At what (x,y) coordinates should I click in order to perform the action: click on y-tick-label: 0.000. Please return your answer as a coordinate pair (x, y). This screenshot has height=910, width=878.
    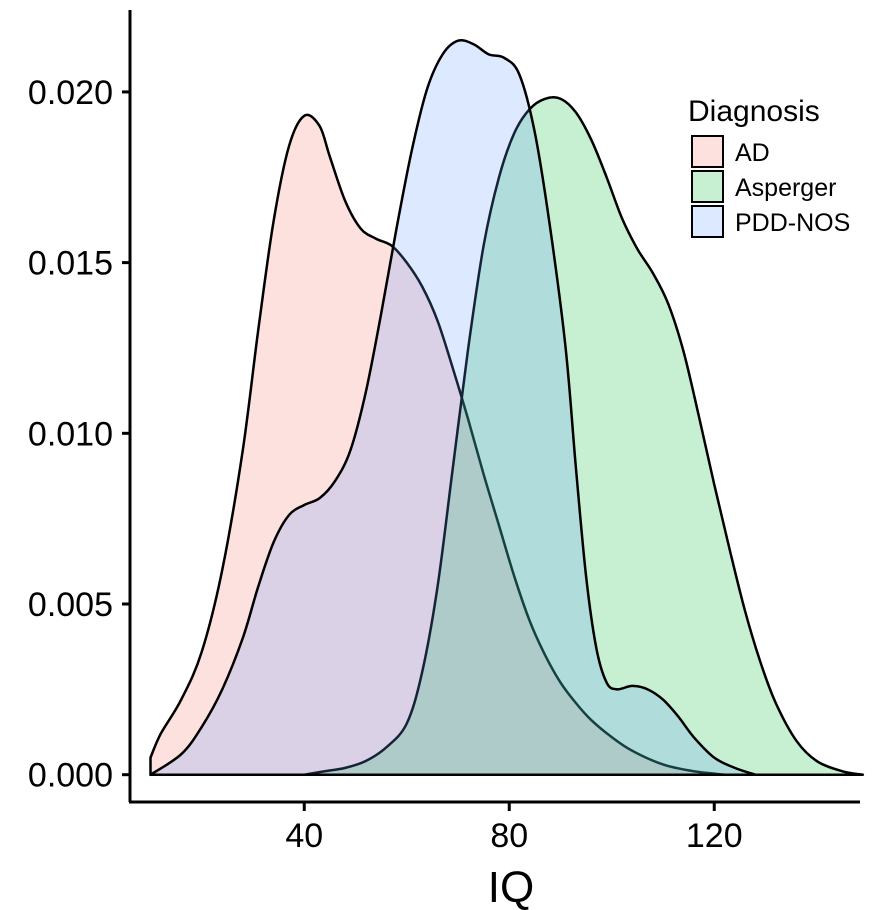
    Looking at the image, I should click on (70, 776).